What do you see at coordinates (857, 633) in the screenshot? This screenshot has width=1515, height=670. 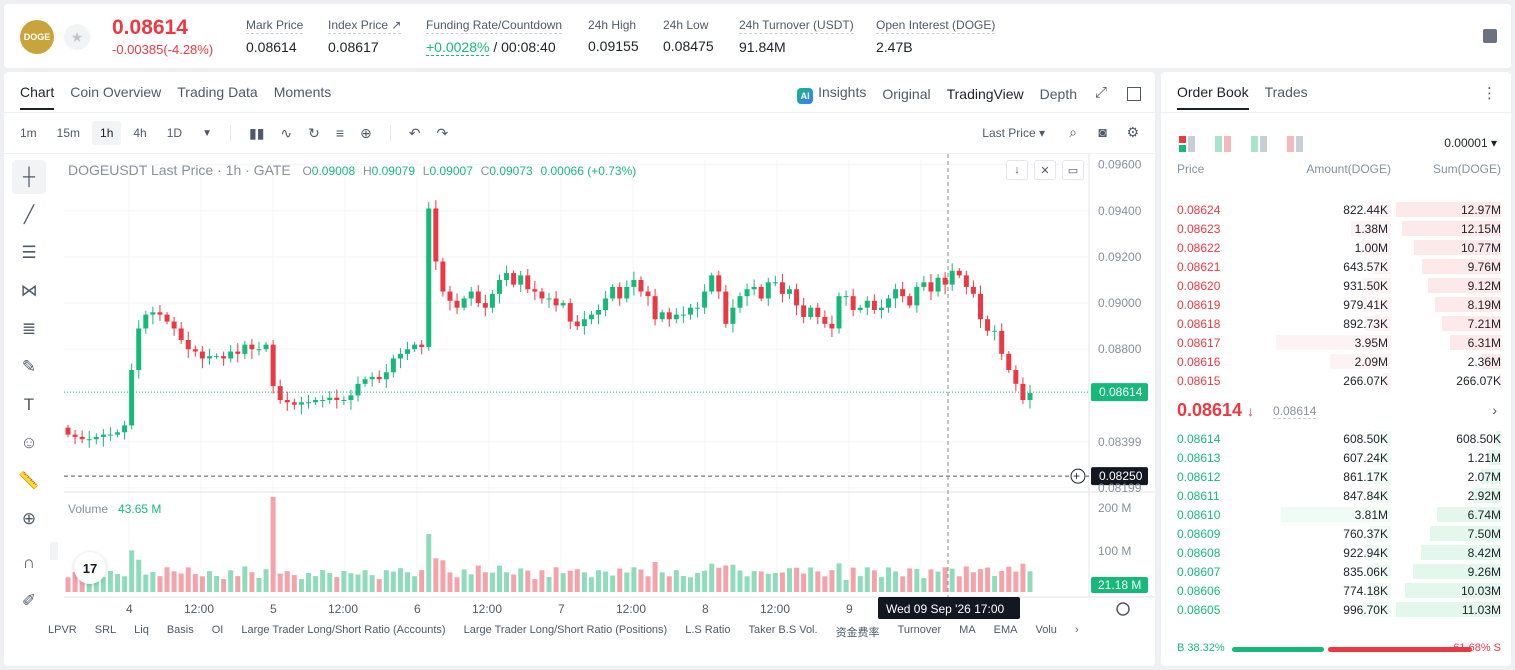 I see `indicator-funding-rate: 资金费率` at bounding box center [857, 633].